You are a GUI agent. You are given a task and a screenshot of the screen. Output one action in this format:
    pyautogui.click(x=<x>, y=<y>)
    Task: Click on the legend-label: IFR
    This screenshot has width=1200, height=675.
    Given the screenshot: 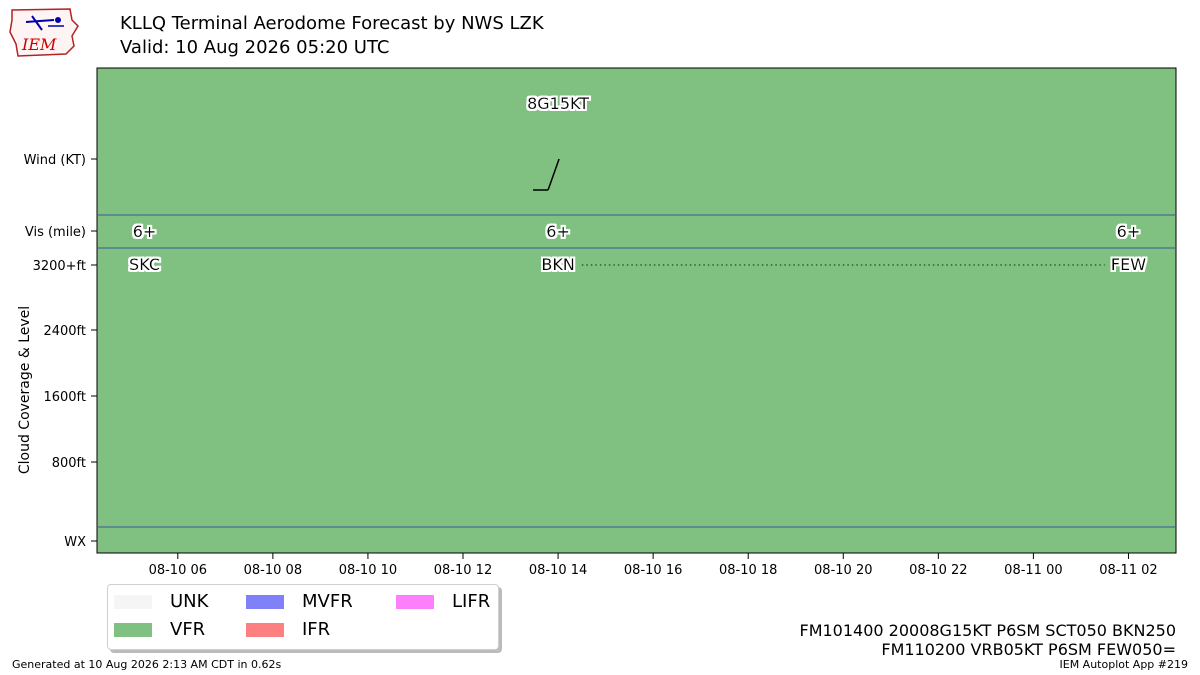 What is the action you would take?
    pyautogui.click(x=316, y=629)
    